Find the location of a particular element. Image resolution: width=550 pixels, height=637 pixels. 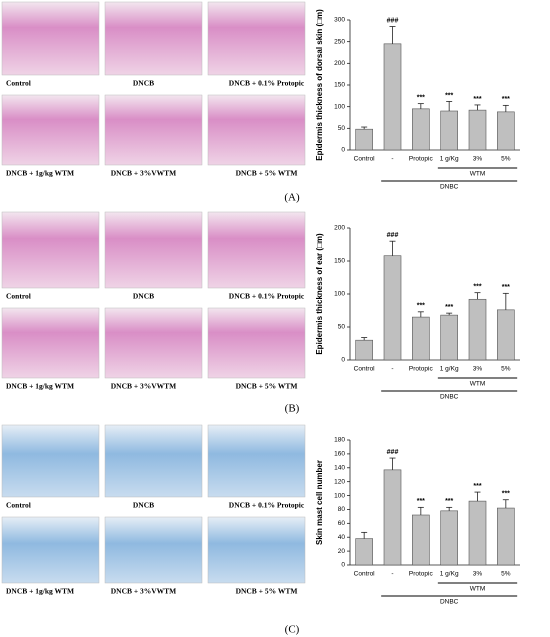

y-tick-label: 120 is located at coordinates (339, 481).